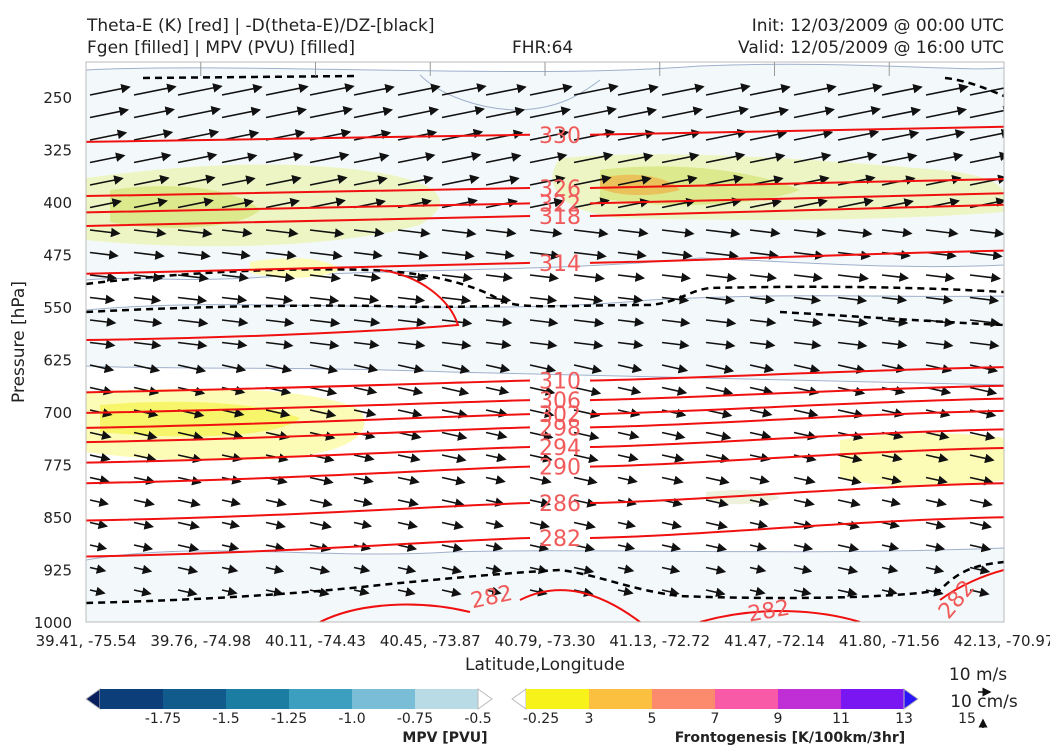  I want to click on fgen-colorbar-label: Frontogenesis [K/100km/3hr], so click(790, 738).